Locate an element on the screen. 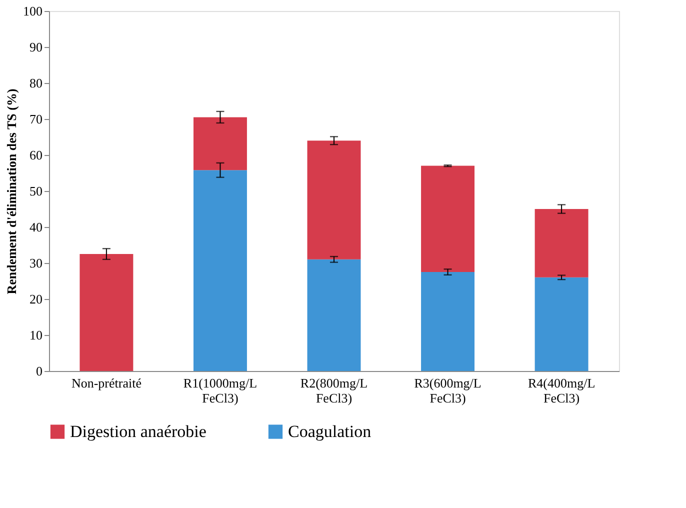 The image size is (686, 508). x-tick-label: R2(800mg/L FeCl3) is located at coordinates (334, 391).